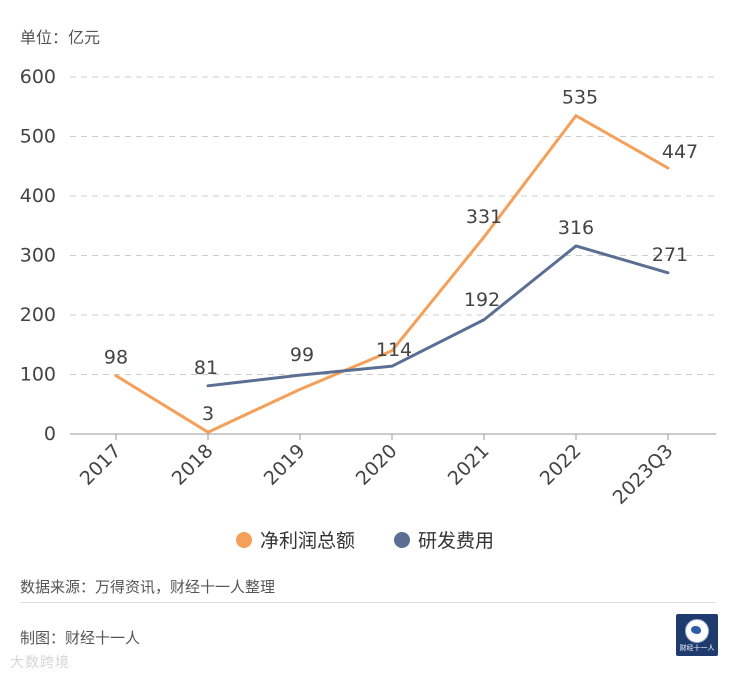 The width and height of the screenshot is (736, 677). What do you see at coordinates (302, 355) in the screenshot?
I see `data-label: 99` at bounding box center [302, 355].